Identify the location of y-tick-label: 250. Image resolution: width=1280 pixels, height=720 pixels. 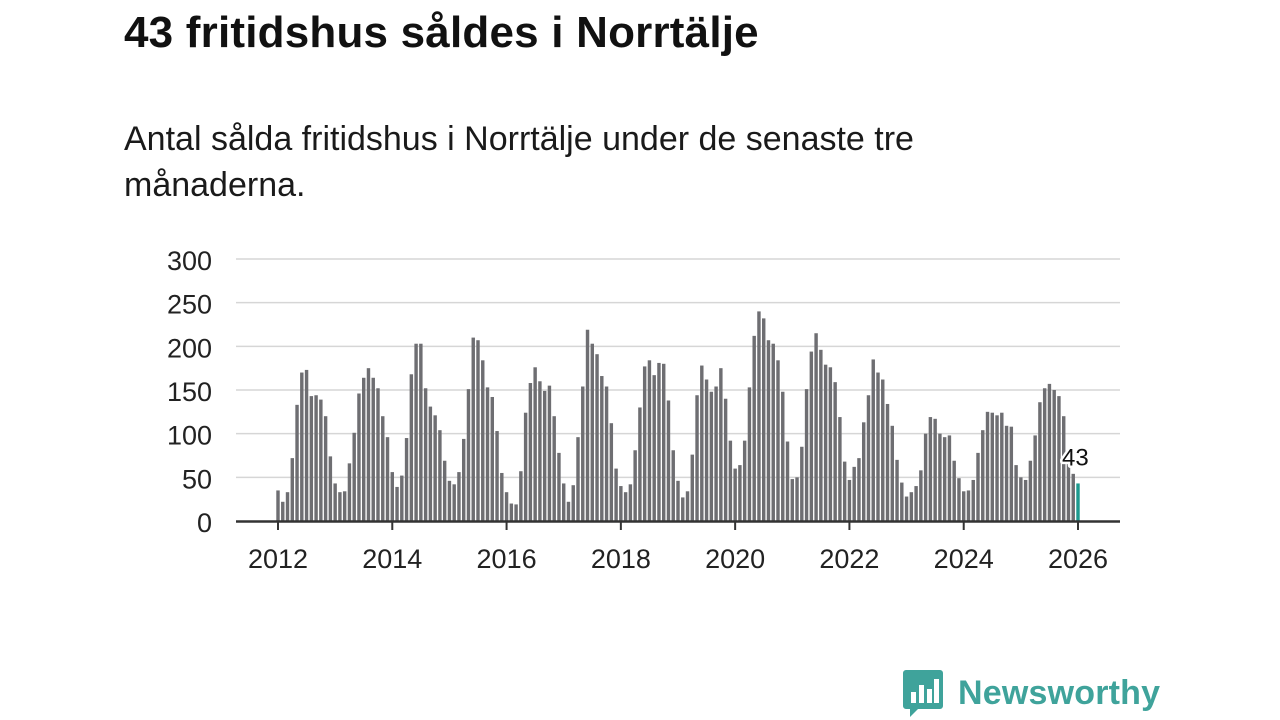
(189, 305).